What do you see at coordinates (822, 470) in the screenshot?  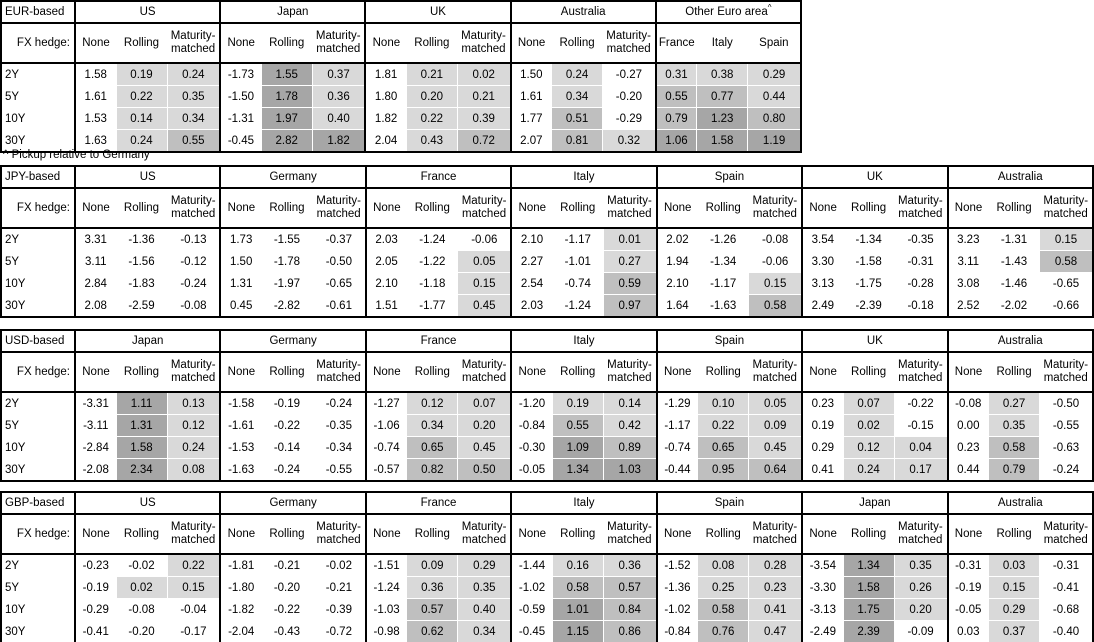 I see `value-cell: 0.41` at bounding box center [822, 470].